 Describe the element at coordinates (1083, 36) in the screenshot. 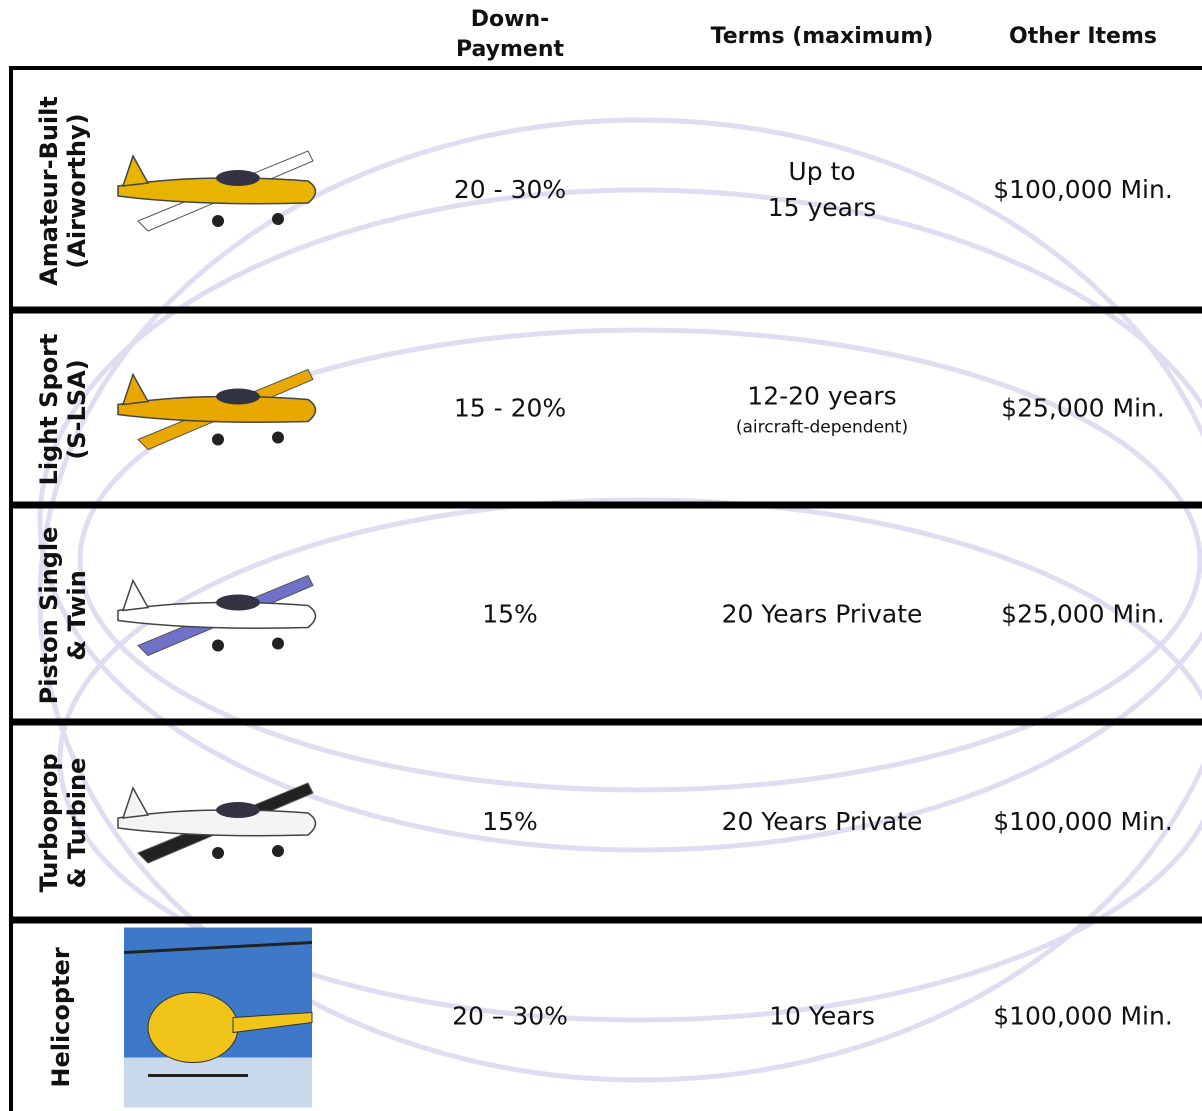

I see `header-cell: Other Items` at that location.